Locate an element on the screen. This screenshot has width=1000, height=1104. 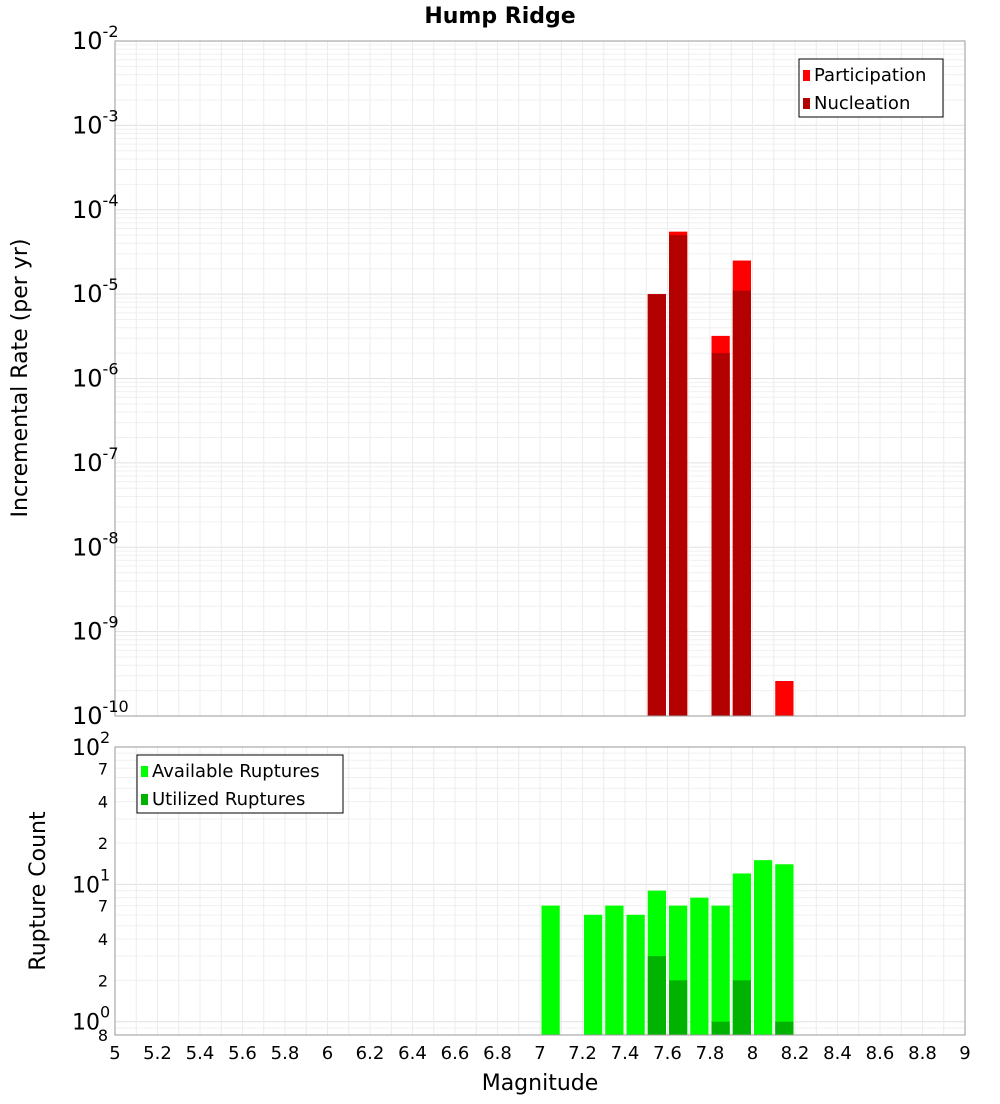
y-tick-label: 8 is located at coordinates (103, 1035).